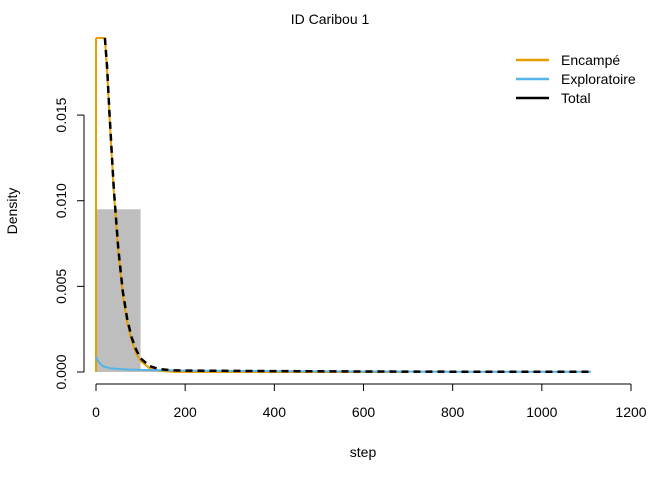 The height and width of the screenshot is (480, 672). I want to click on legend: Encampé Exploratoire Total, so click(576, 79).